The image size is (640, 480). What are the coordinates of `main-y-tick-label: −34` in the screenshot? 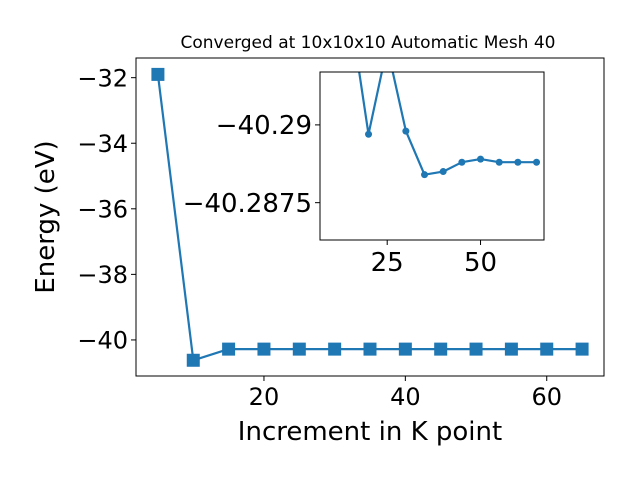 It's located at (102, 144).